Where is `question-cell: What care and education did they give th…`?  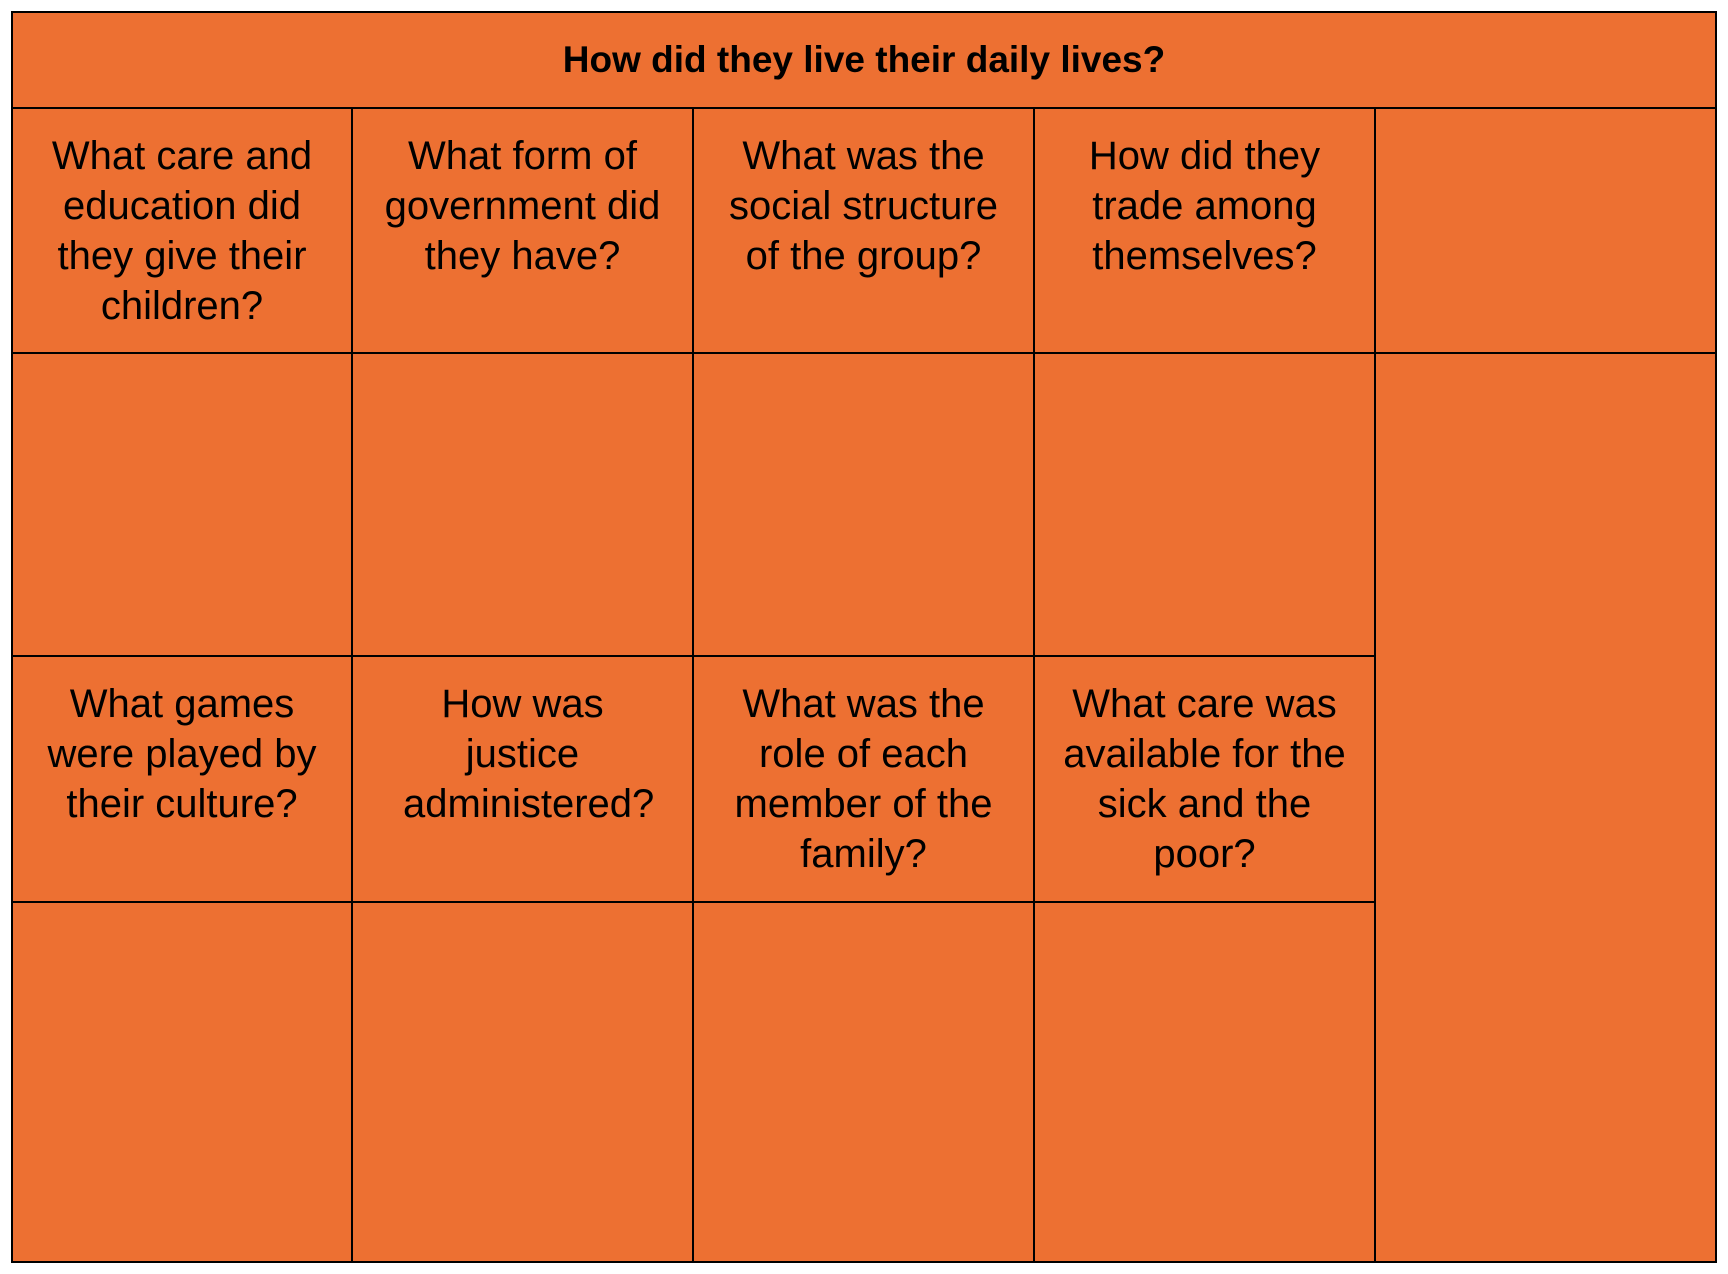
question-cell: What care and education did they give th… is located at coordinates (183, 231).